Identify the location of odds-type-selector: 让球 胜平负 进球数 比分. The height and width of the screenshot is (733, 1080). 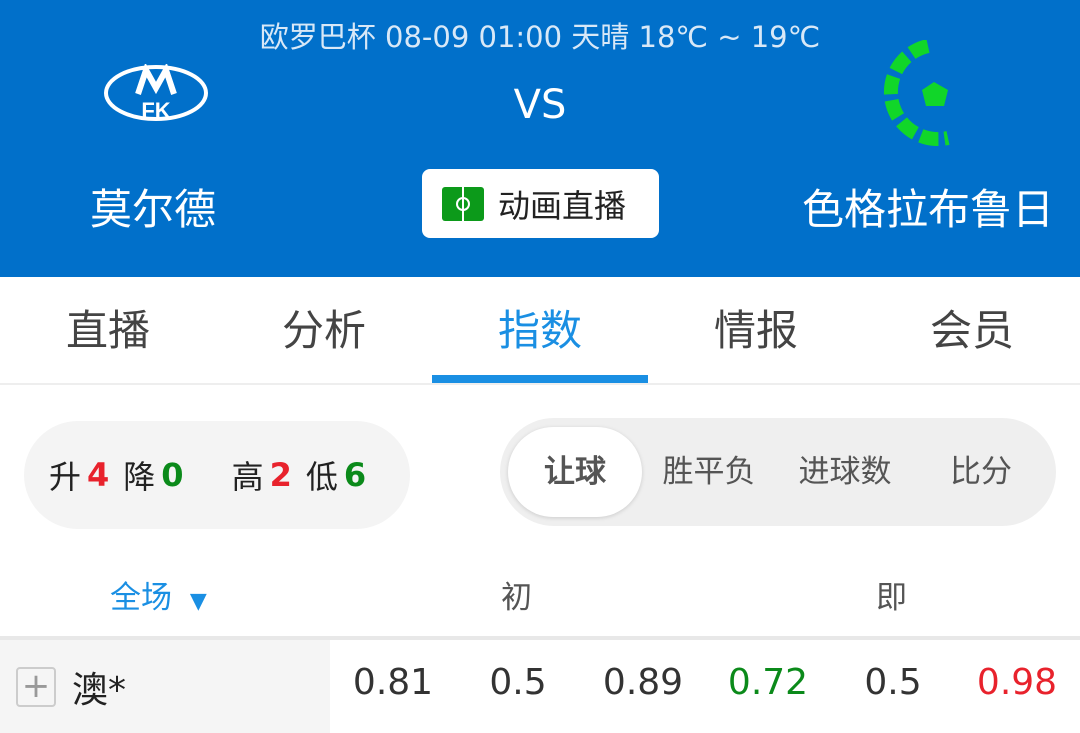
(778, 472).